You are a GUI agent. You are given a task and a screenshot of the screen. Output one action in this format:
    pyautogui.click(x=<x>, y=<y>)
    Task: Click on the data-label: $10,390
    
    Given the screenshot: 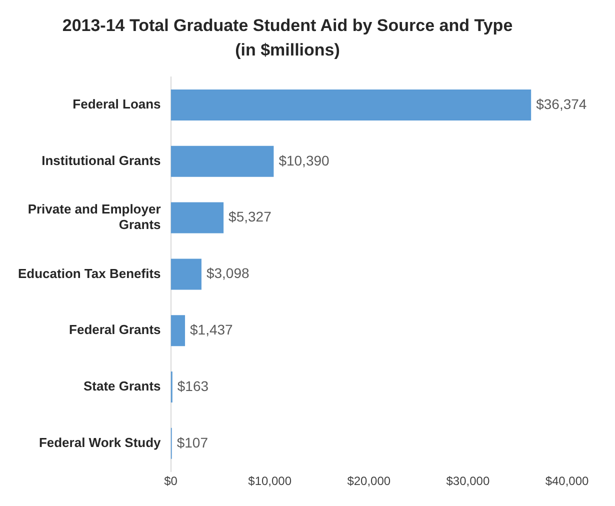 What is the action you would take?
    pyautogui.click(x=304, y=160)
    